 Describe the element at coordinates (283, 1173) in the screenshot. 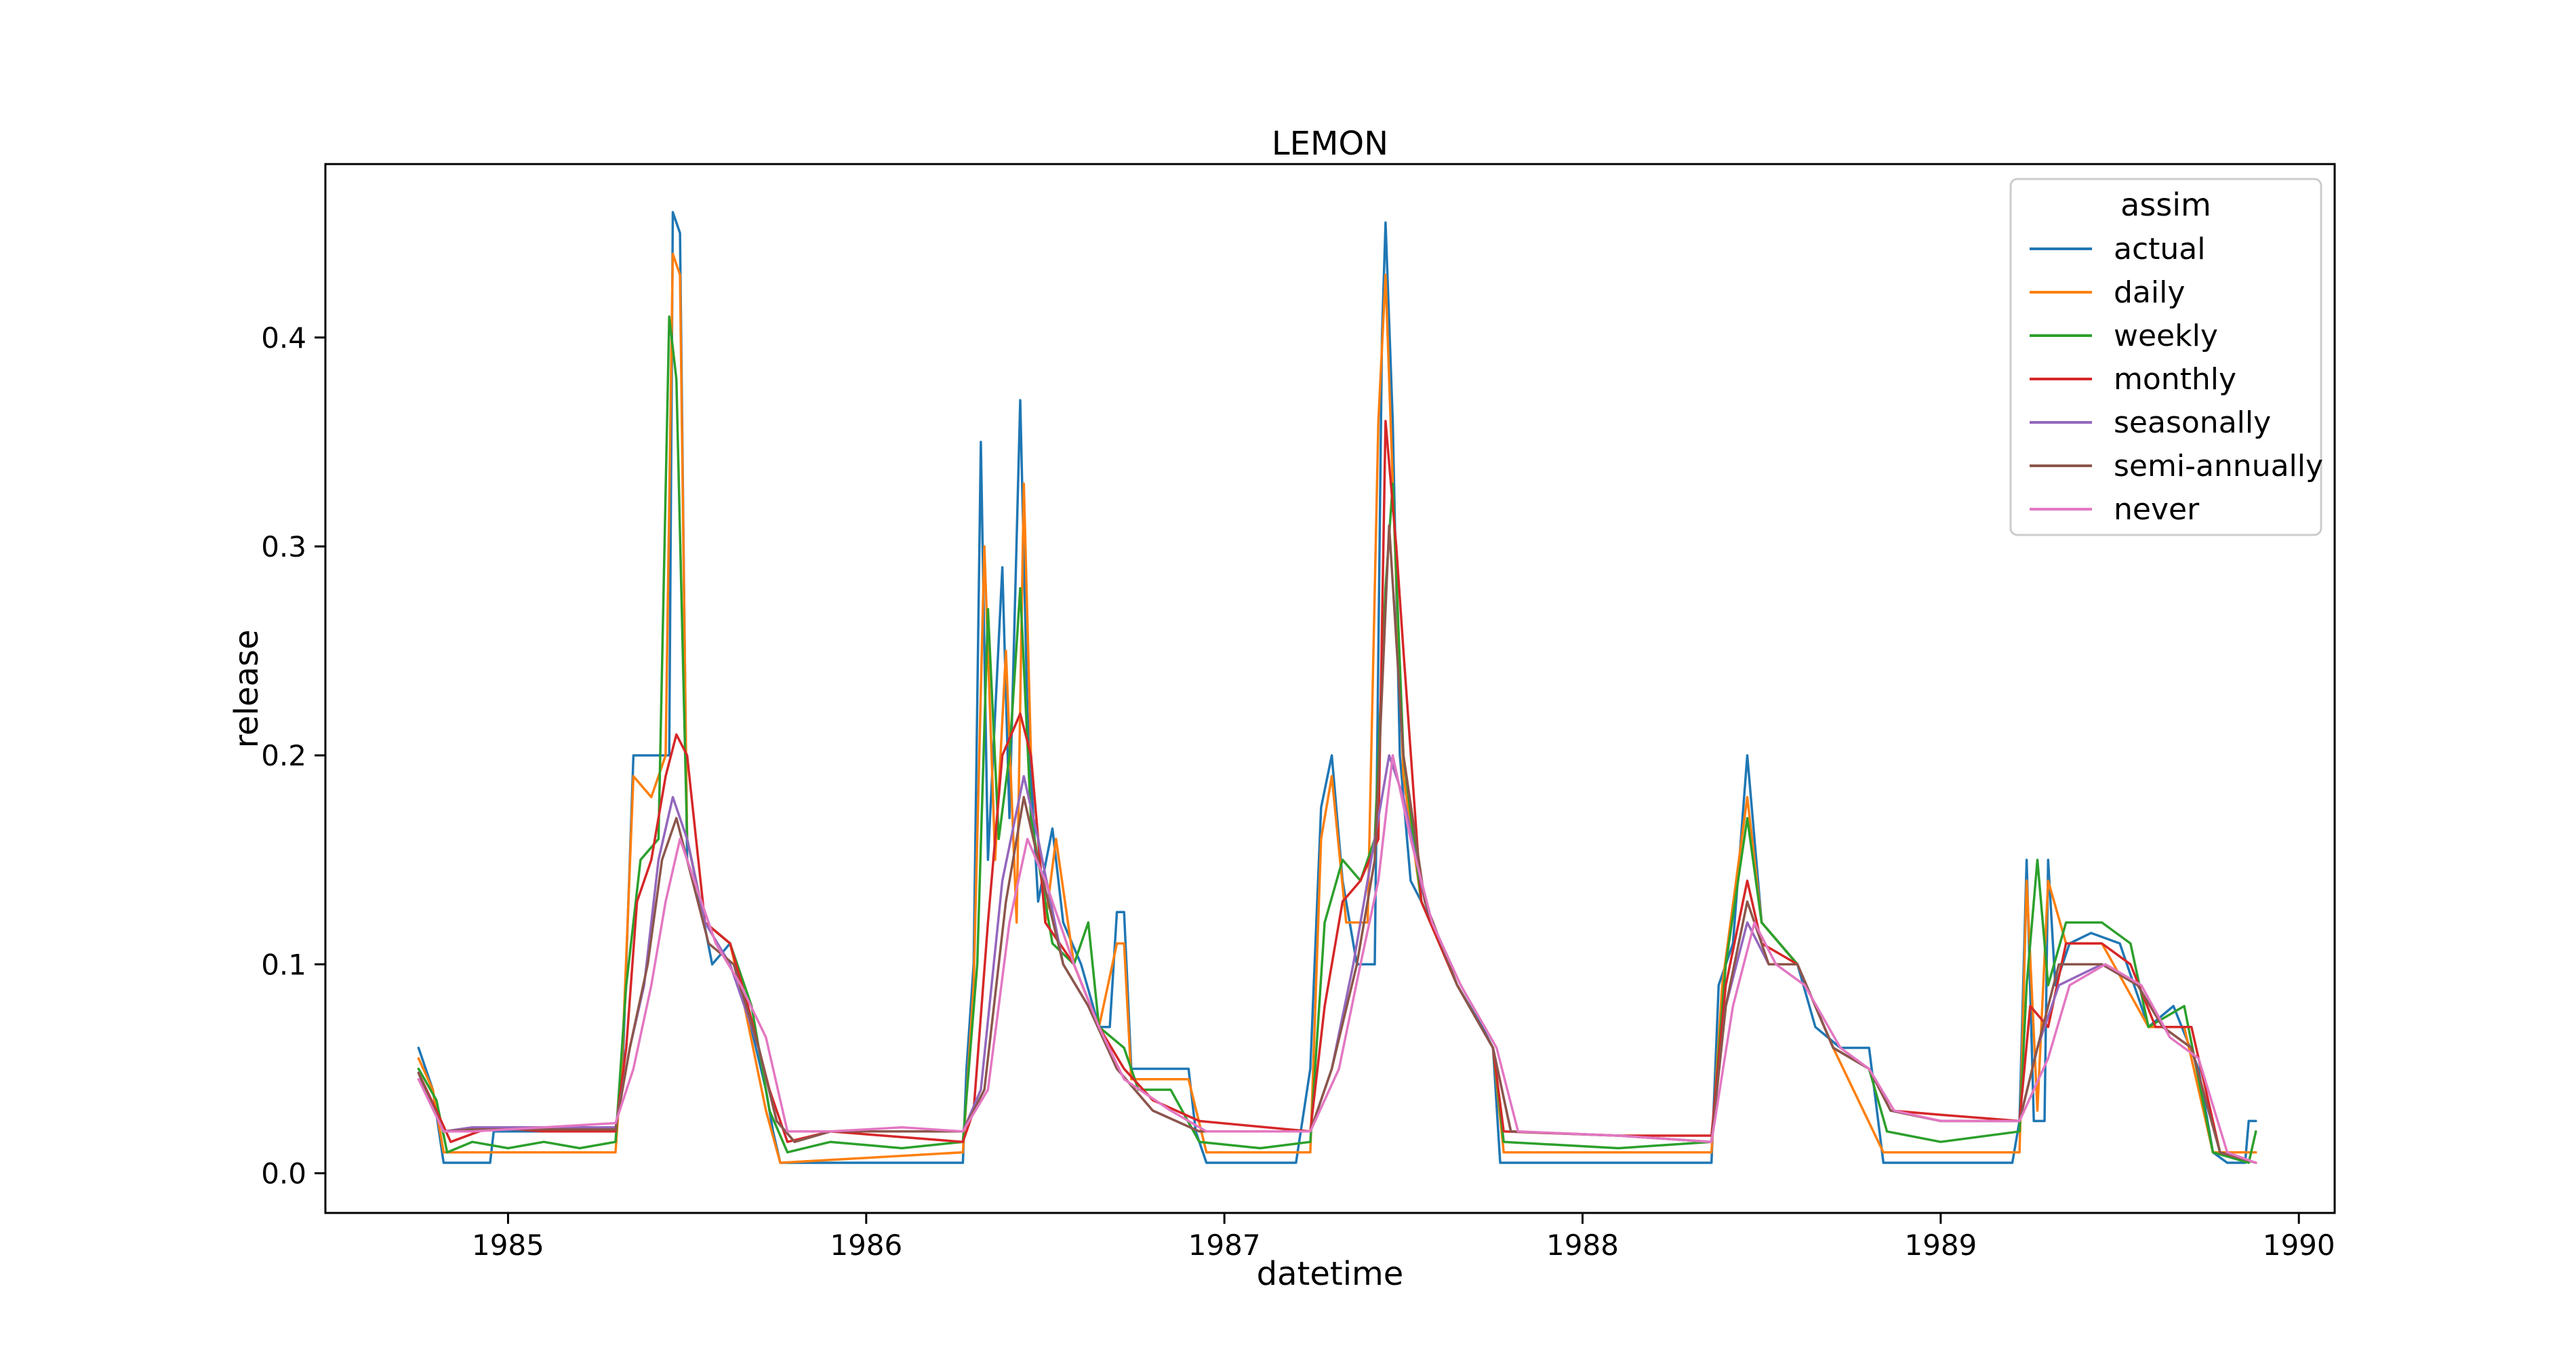

I see `y-tick-label: 0.0` at that location.